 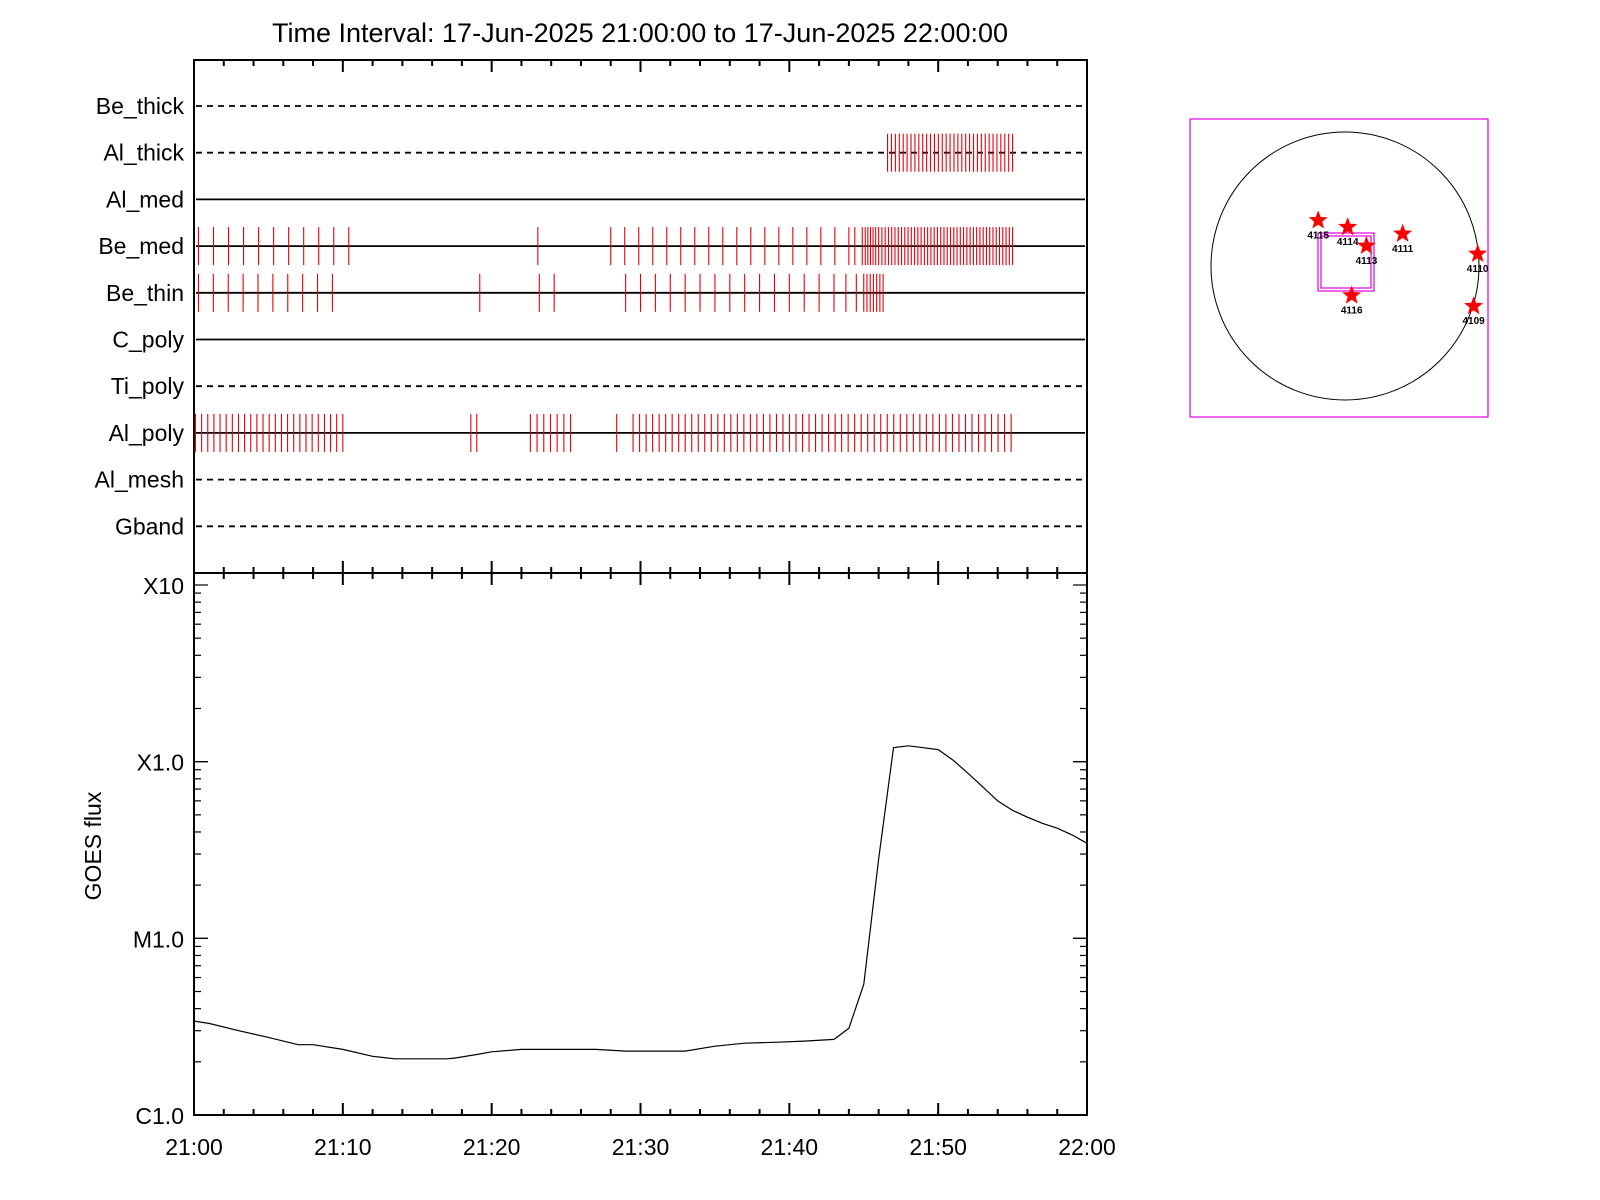 I want to click on solar-limb, so click(x=1345, y=266).